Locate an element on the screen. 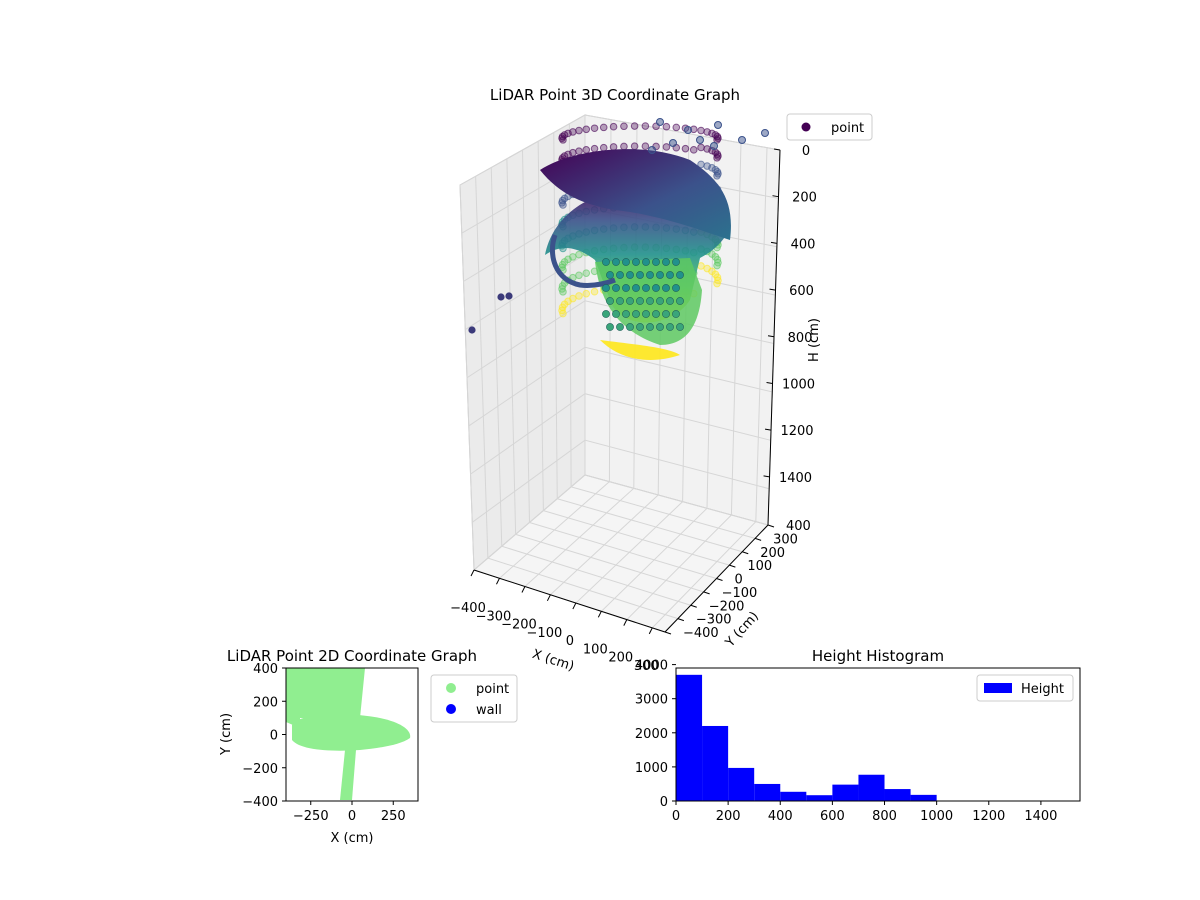 This screenshot has height=900, width=1200. x-tick-3d-label: −400 is located at coordinates (468, 608).